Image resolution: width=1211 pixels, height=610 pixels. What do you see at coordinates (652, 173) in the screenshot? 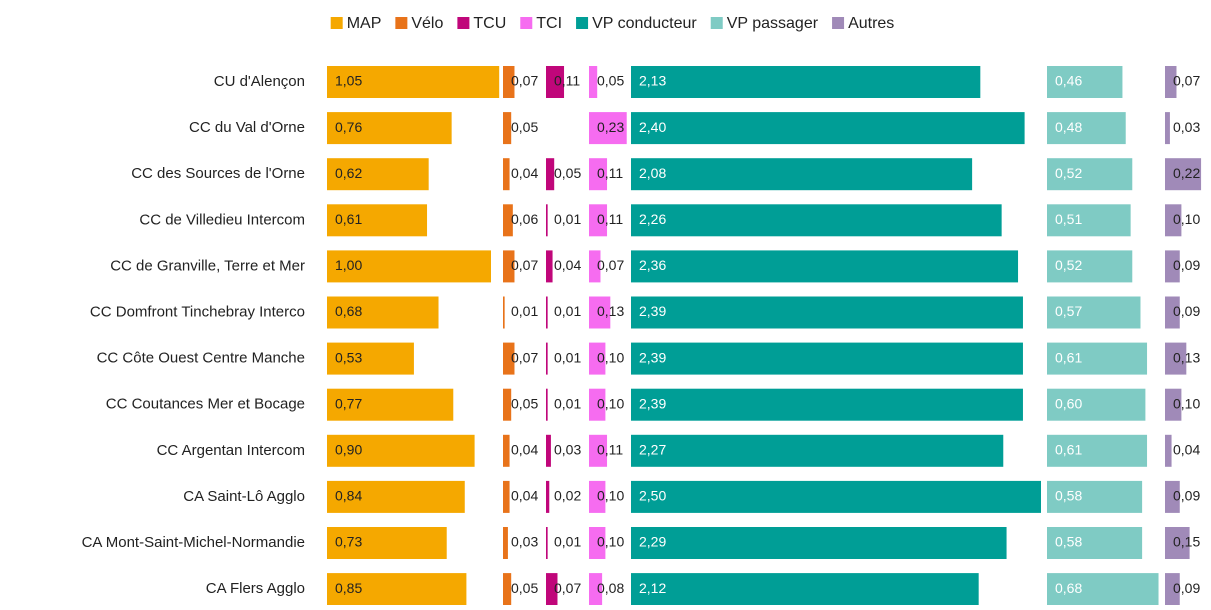
I see `value-label: 2,08` at bounding box center [652, 173].